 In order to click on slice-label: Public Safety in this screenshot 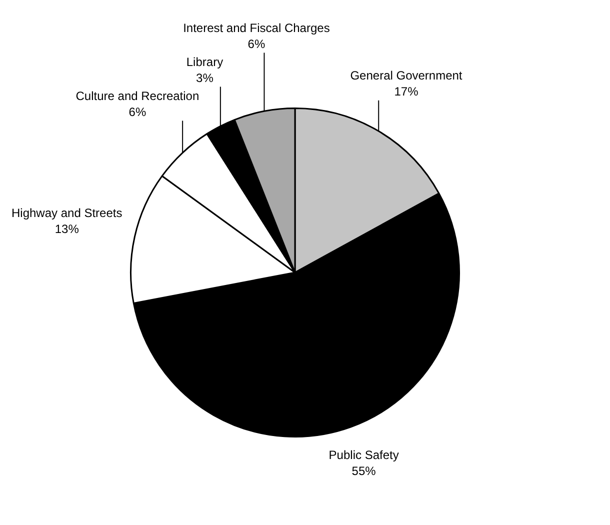, I will do `click(363, 455)`.